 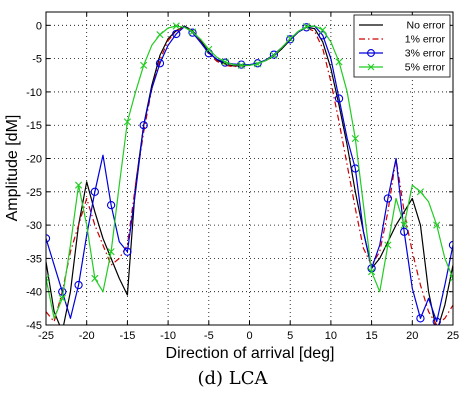 What do you see at coordinates (34, 293) in the screenshot?
I see `y-tick-label: -40` at bounding box center [34, 293].